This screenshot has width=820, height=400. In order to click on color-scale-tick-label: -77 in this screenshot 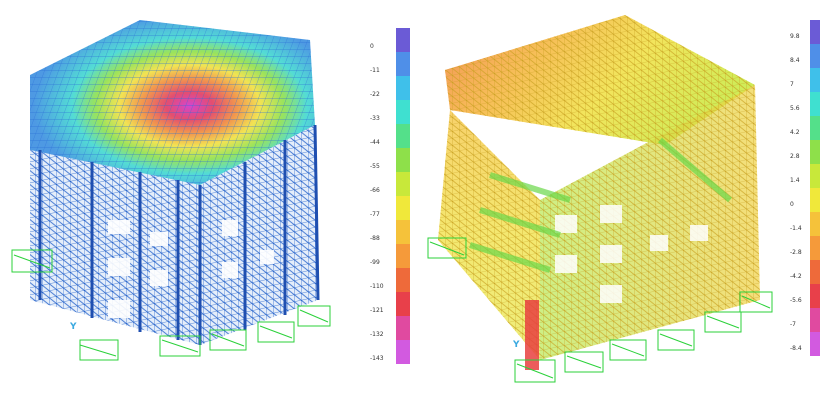, I will do `click(375, 214)`.